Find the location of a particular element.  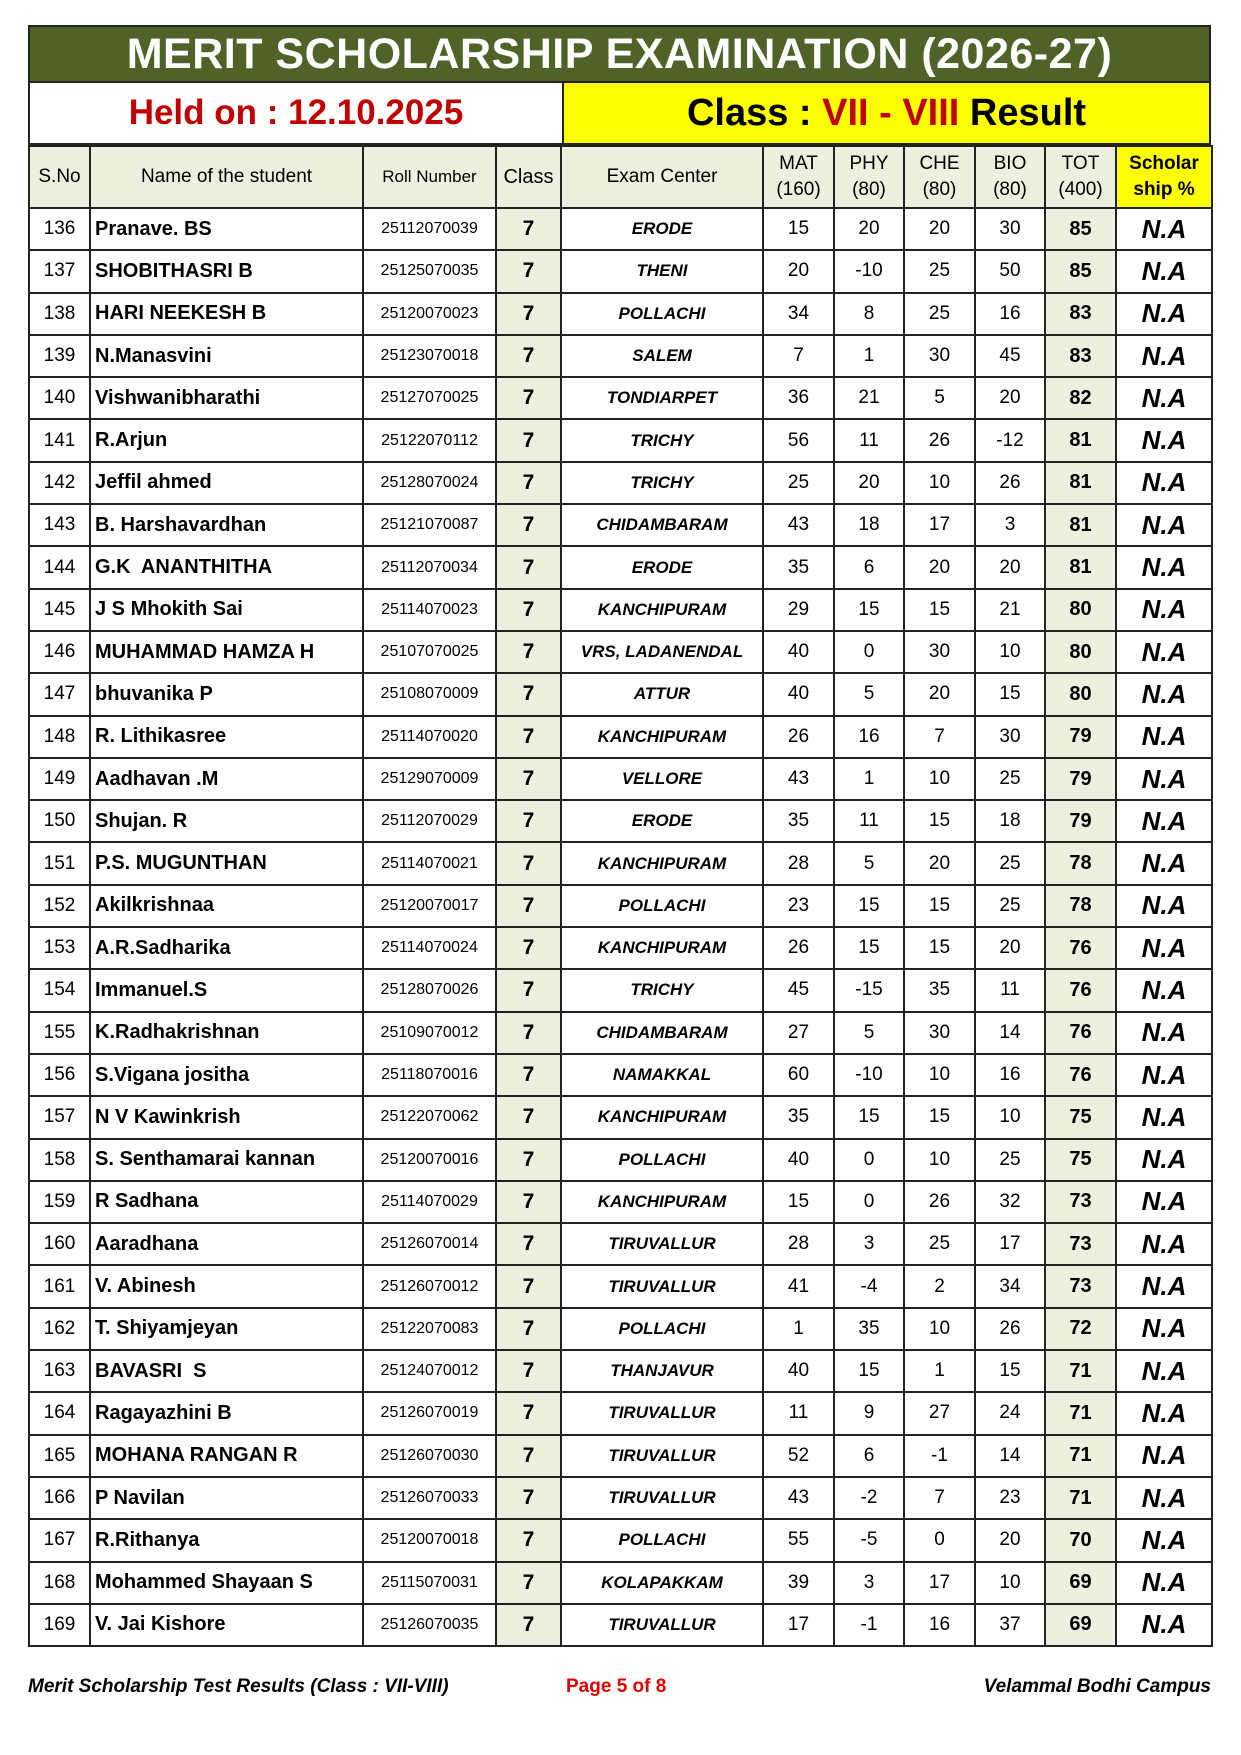

sno-cell: 138 is located at coordinates (59, 313).